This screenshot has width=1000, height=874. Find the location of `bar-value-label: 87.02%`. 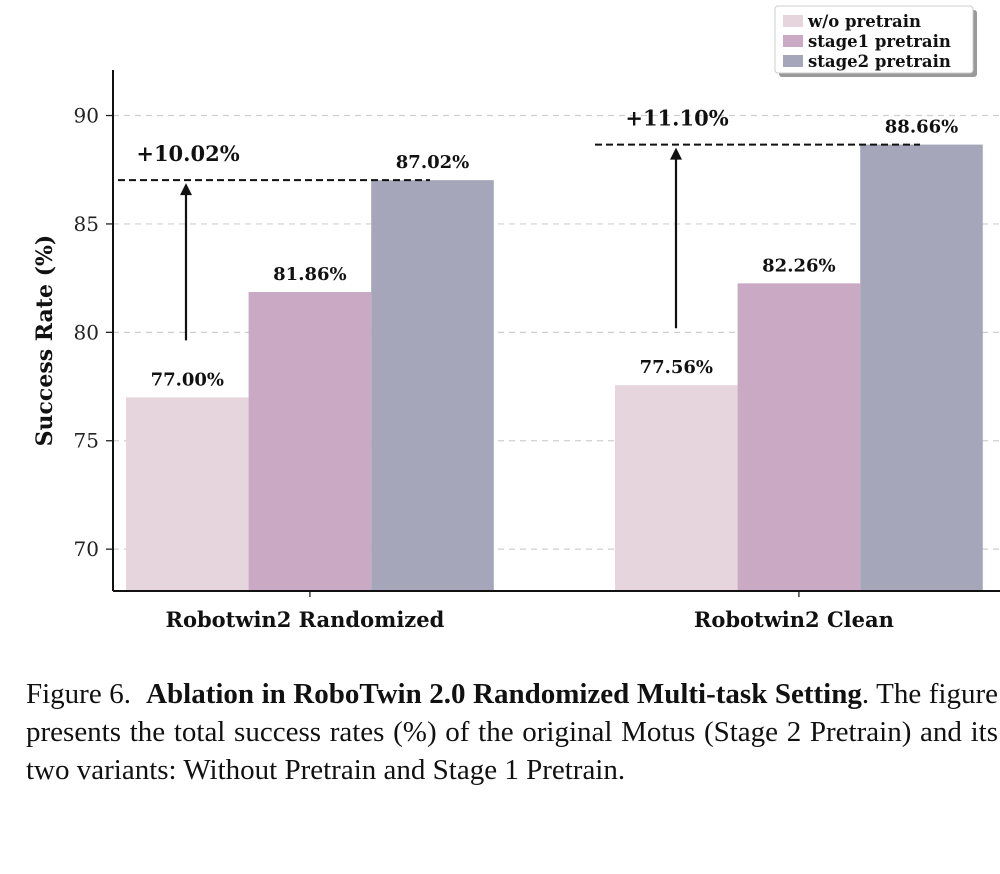

bar-value-label: 87.02% is located at coordinates (432, 162).